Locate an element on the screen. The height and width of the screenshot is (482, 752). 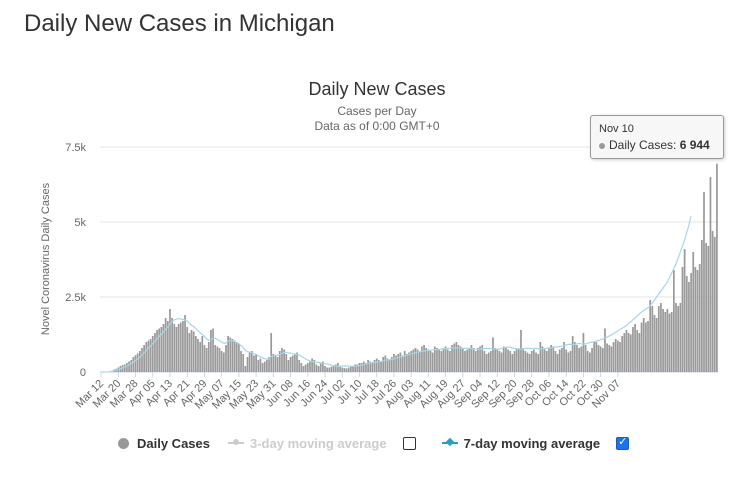
legend-item-7day: 7-day moving average is located at coordinates (539, 443).